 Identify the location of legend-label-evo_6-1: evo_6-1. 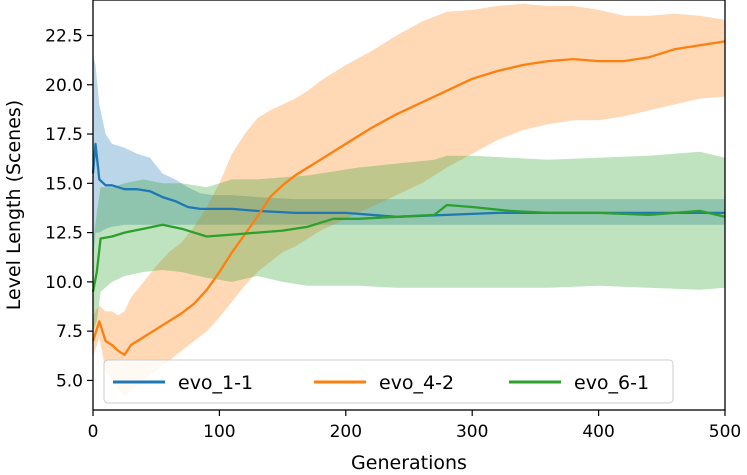
(611, 383).